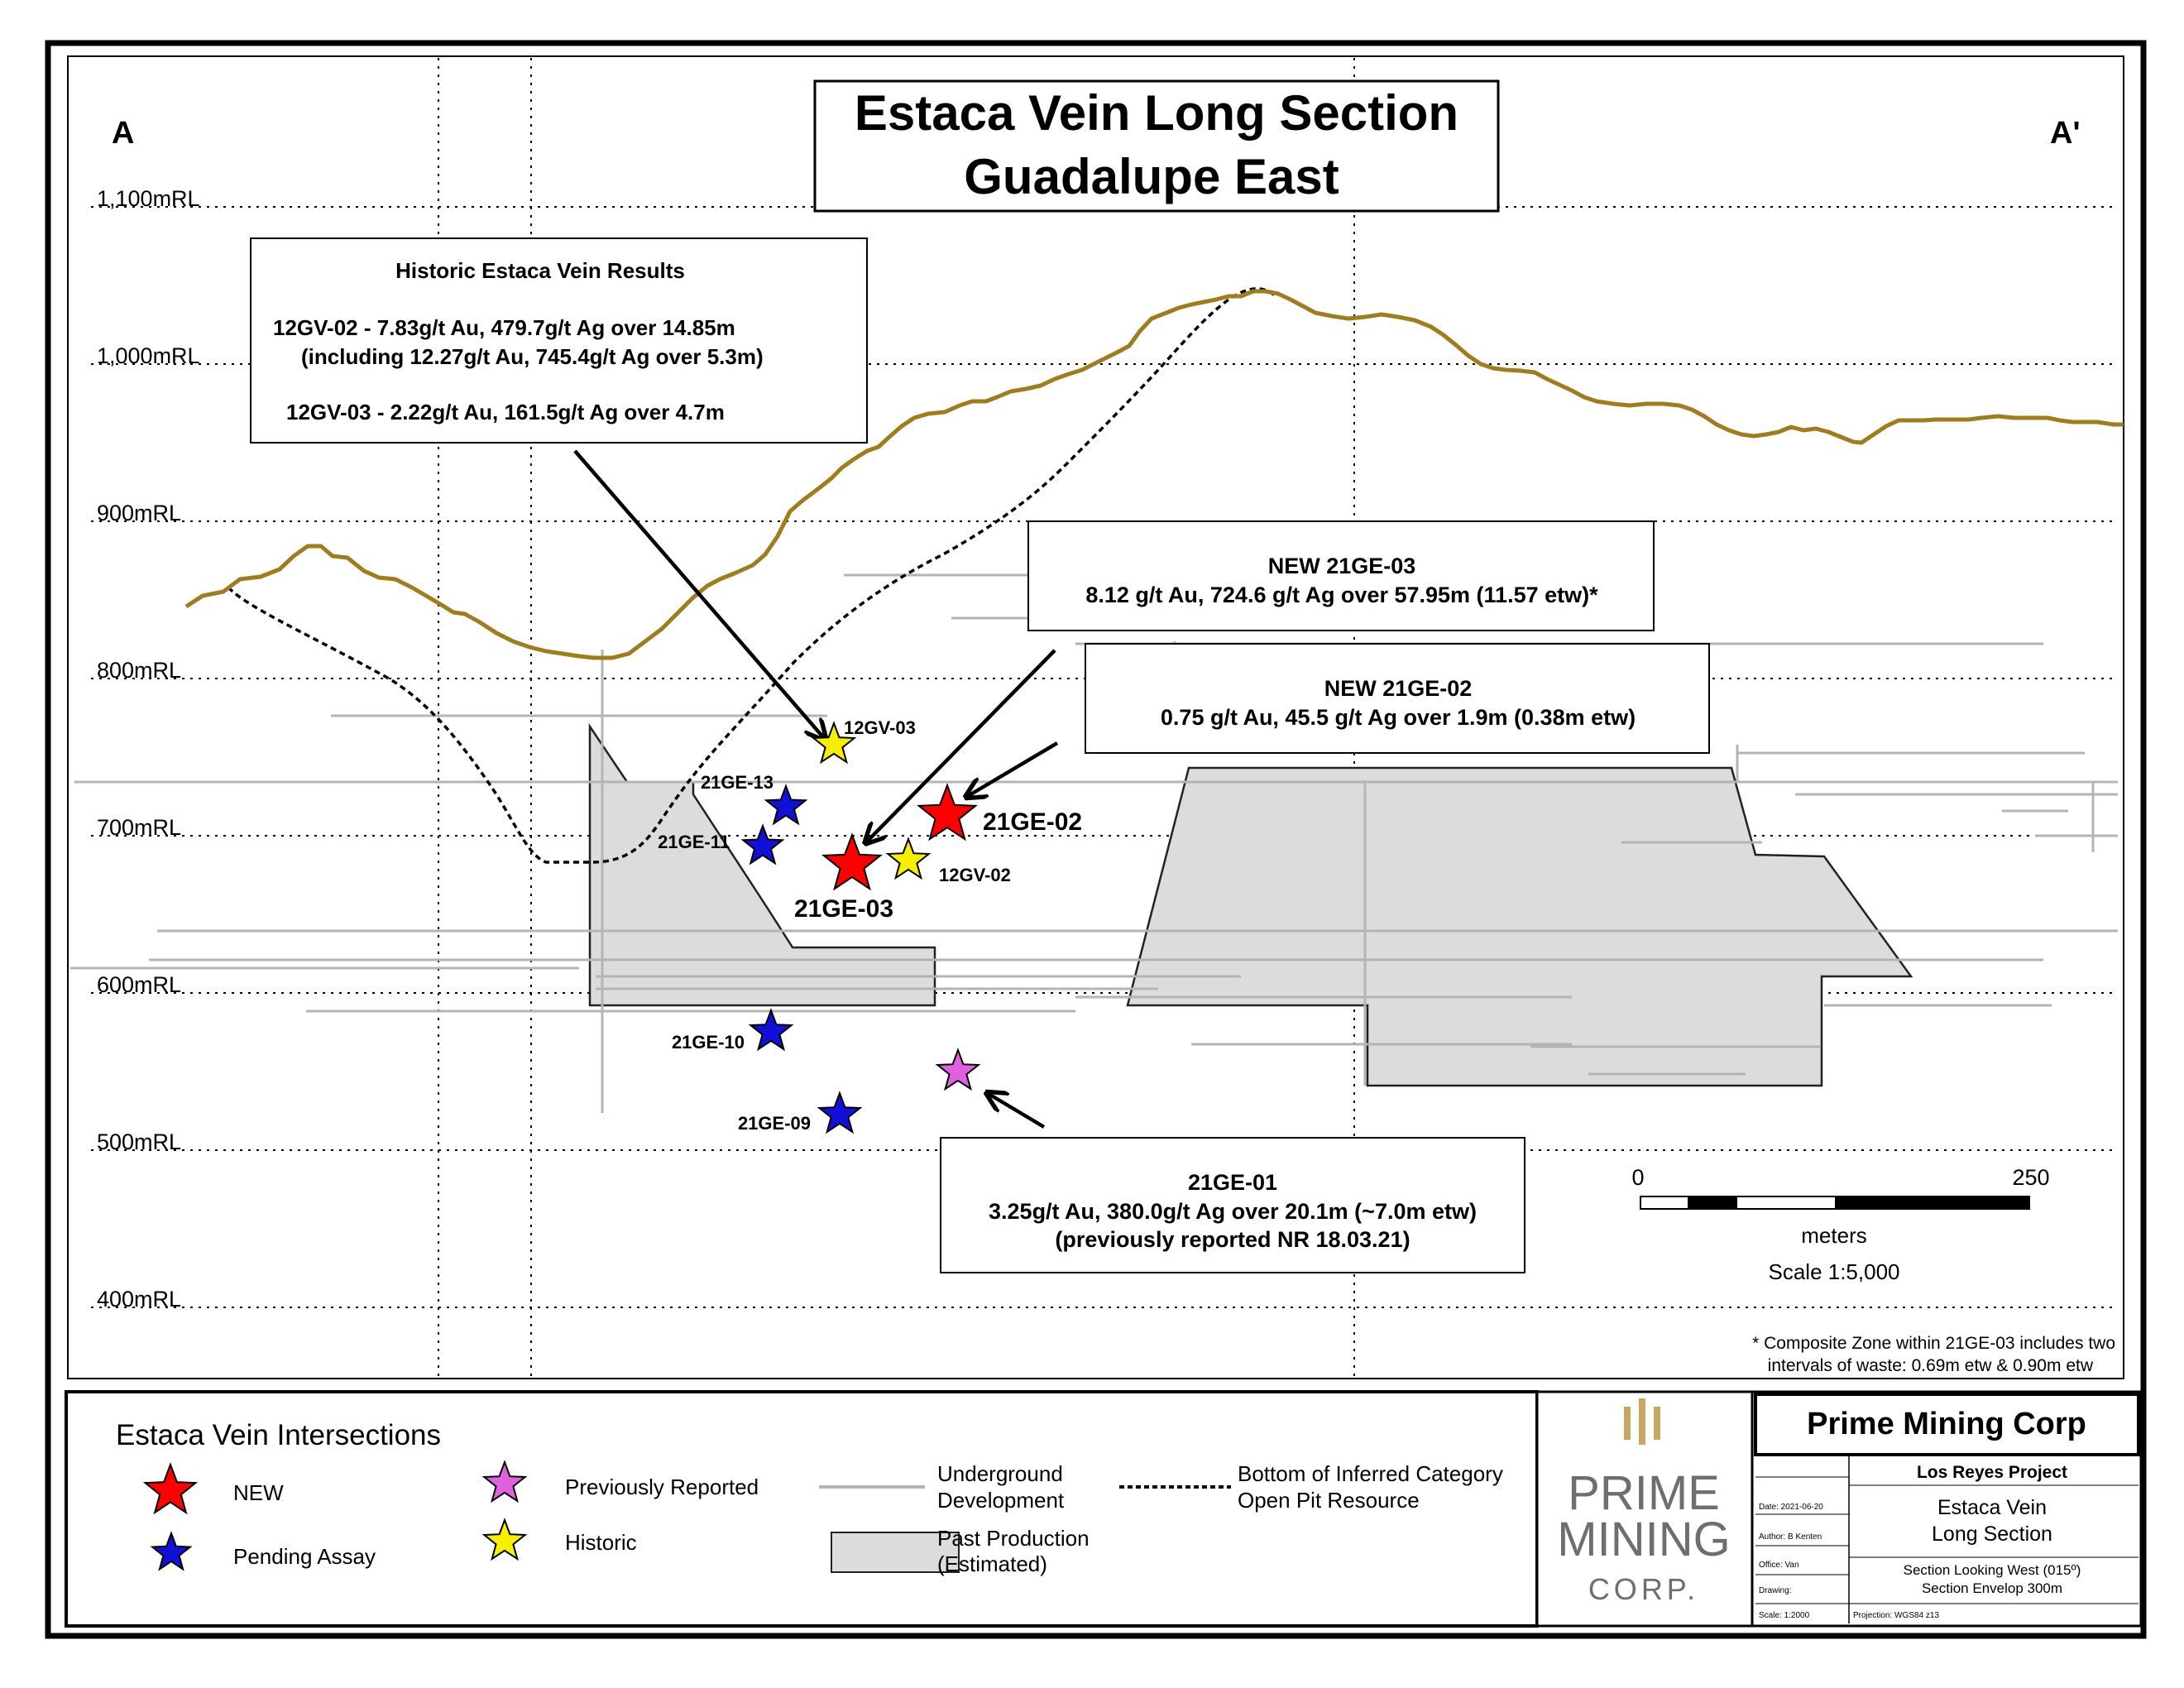 The width and height of the screenshot is (2184, 1688). What do you see at coordinates (1833, 1235) in the screenshot?
I see `scale-unit: meters` at bounding box center [1833, 1235].